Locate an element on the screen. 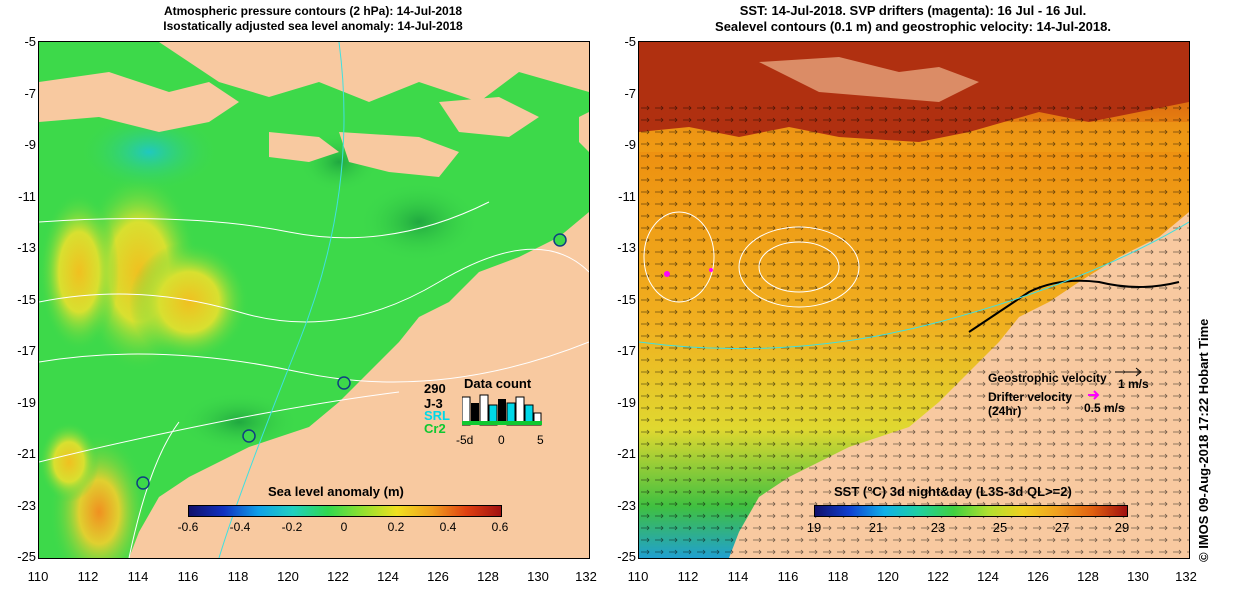 The width and height of the screenshot is (1250, 590). right-x-tick: 130 is located at coordinates (1138, 576).